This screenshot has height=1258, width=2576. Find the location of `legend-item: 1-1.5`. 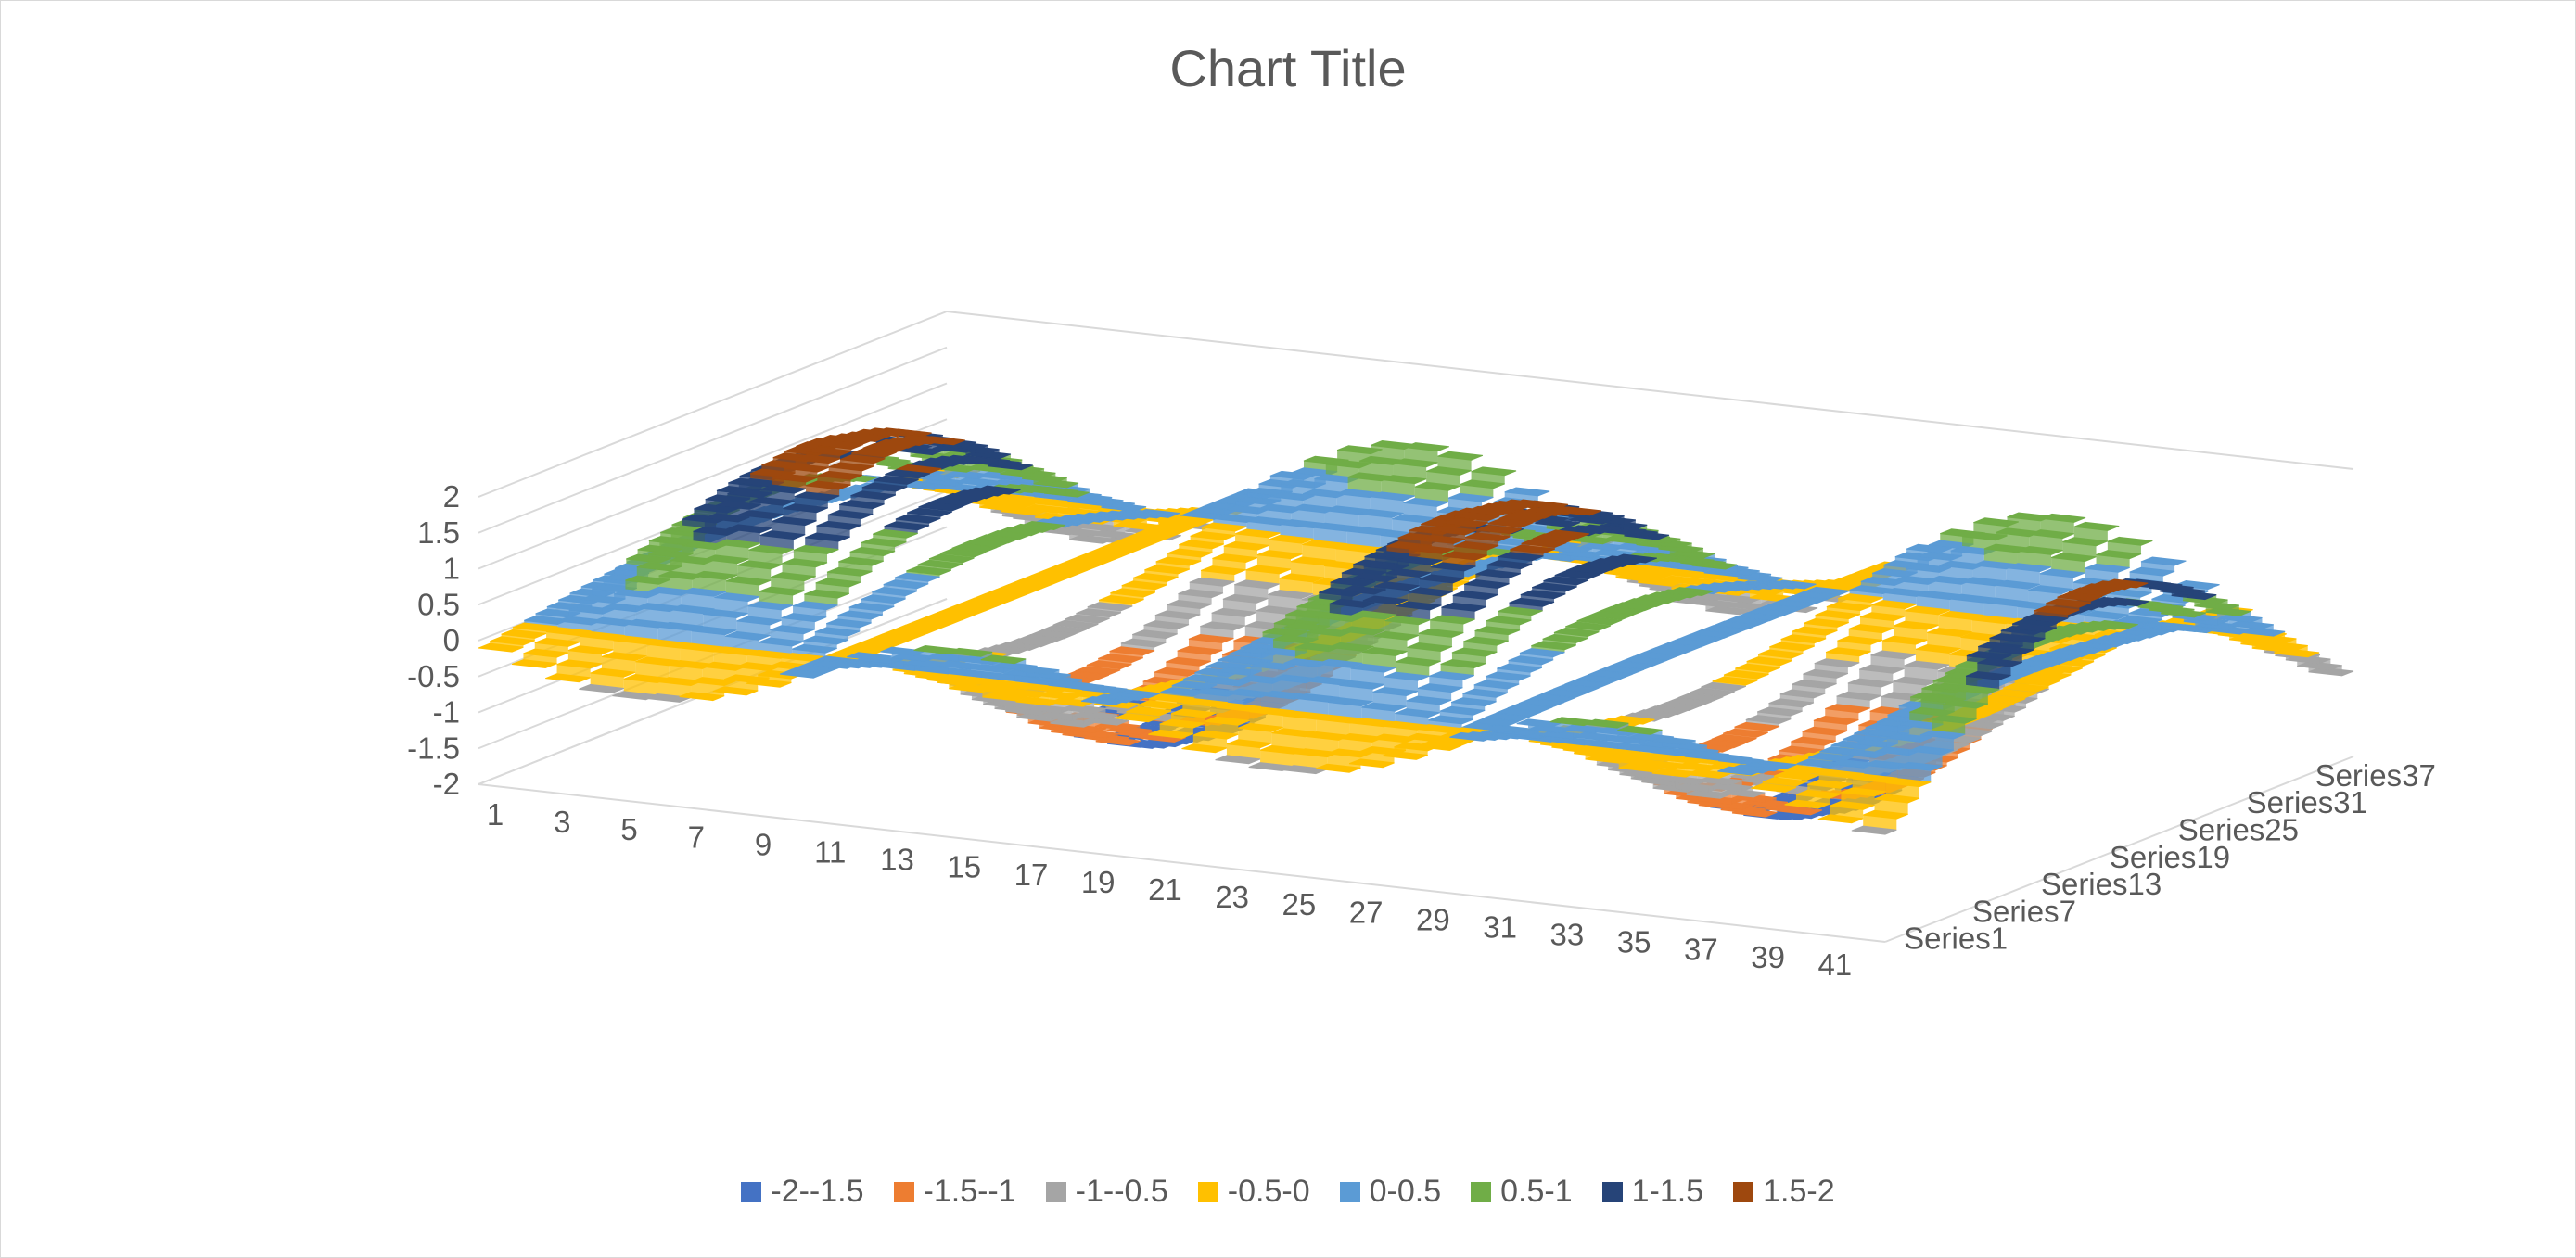

legend-item: 1-1.5 is located at coordinates (1652, 1192).